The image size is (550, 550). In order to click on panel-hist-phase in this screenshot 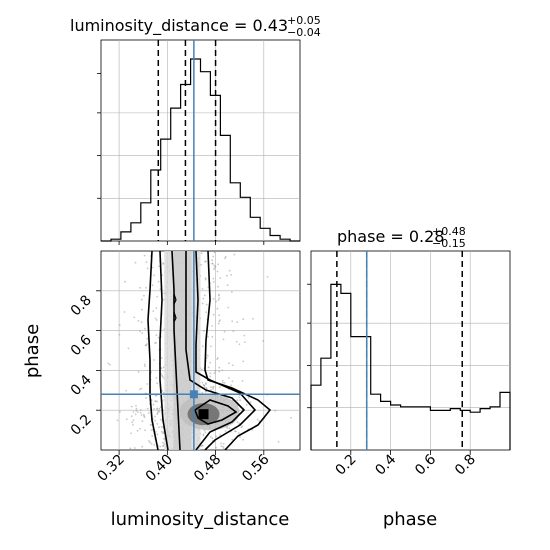, I will do `click(410, 350)`.